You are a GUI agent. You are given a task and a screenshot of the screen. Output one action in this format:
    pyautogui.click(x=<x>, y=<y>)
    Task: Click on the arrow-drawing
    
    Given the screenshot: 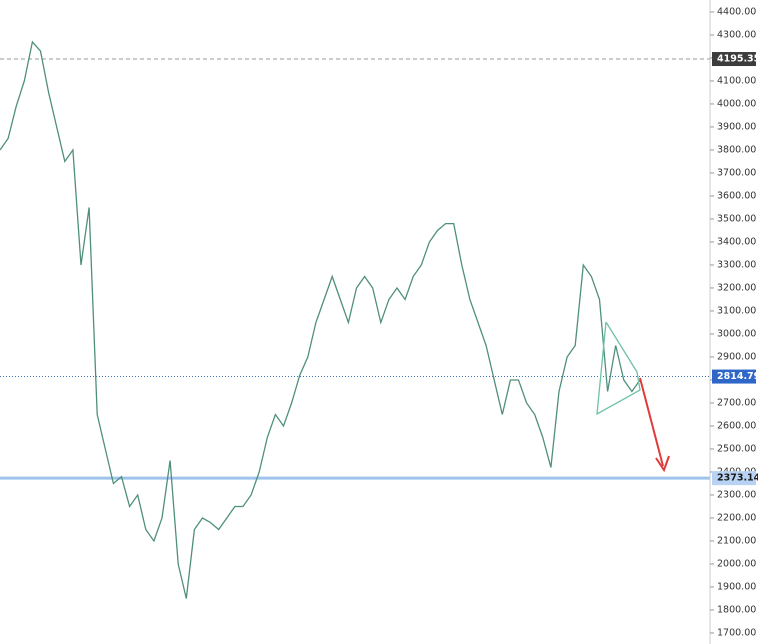 What is the action you would take?
    pyautogui.click(x=654, y=425)
    